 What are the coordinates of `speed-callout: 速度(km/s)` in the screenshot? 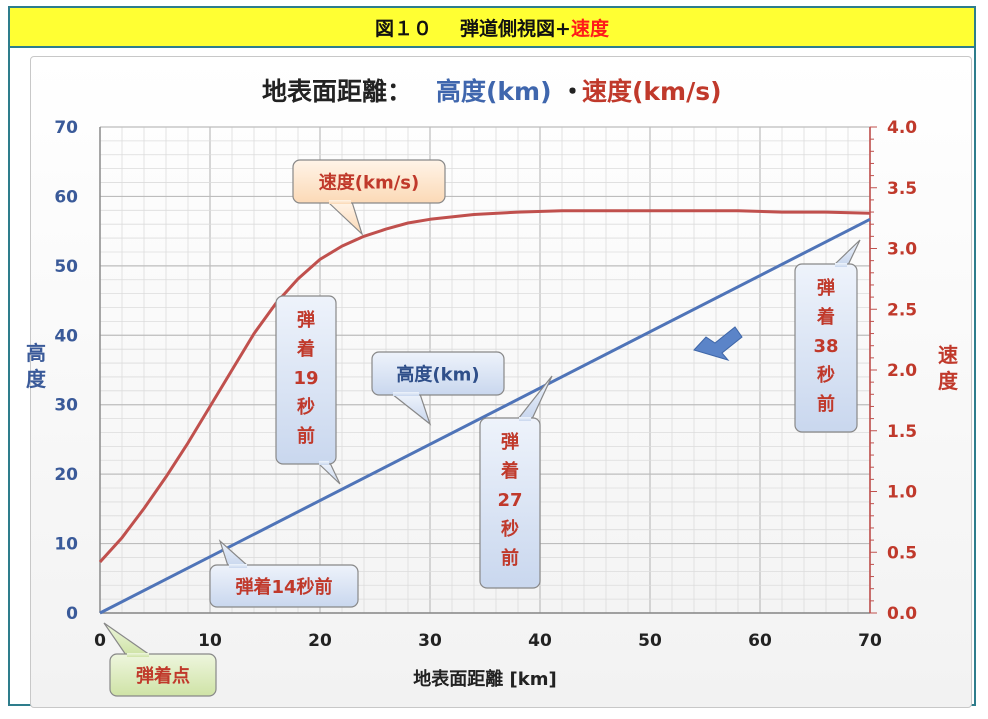 It's located at (369, 198).